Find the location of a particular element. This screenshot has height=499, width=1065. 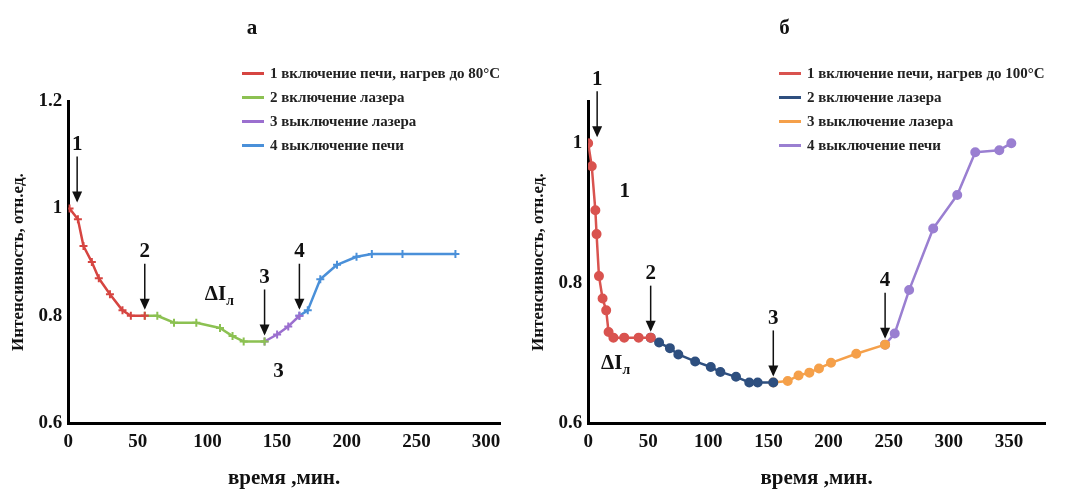

chart-title: б is located at coordinates (784, 27).